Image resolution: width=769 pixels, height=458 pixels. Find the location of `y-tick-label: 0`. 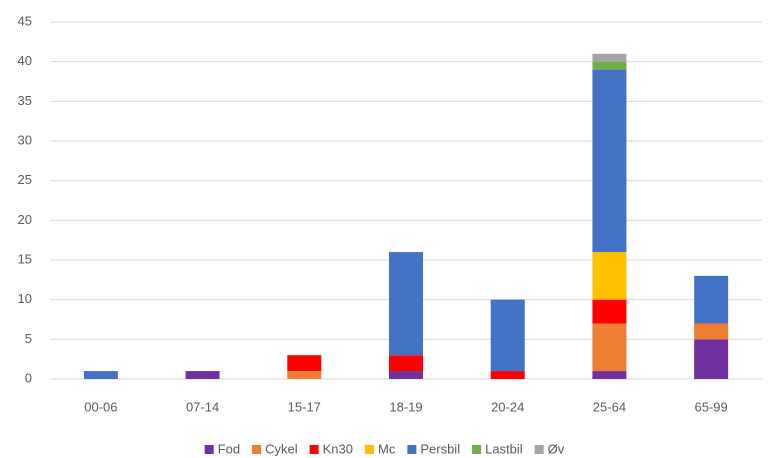

y-tick-label: 0 is located at coordinates (28, 377).